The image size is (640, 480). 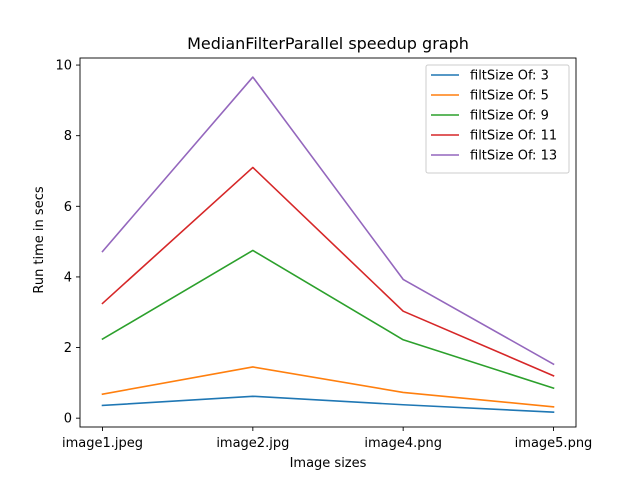 What do you see at coordinates (63, 66) in the screenshot?
I see `y-tick-label: 10` at bounding box center [63, 66].